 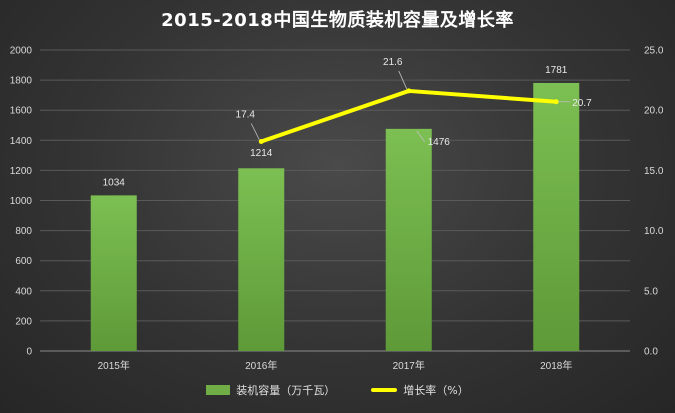 What do you see at coordinates (651, 291) in the screenshot?
I see `y-tick-right: 5.0` at bounding box center [651, 291].